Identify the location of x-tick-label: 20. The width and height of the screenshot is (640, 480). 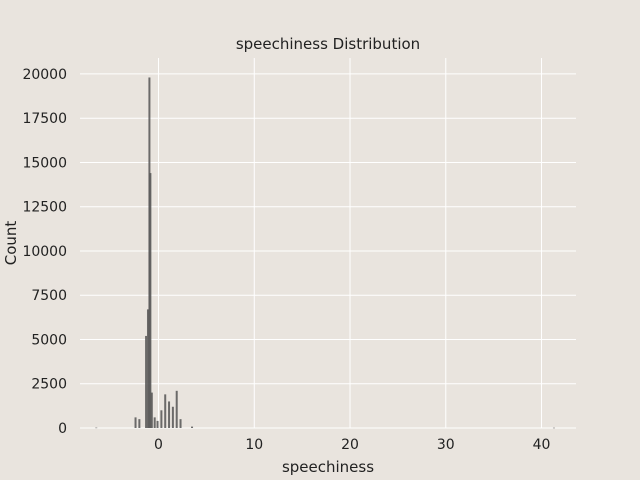
(350, 445).